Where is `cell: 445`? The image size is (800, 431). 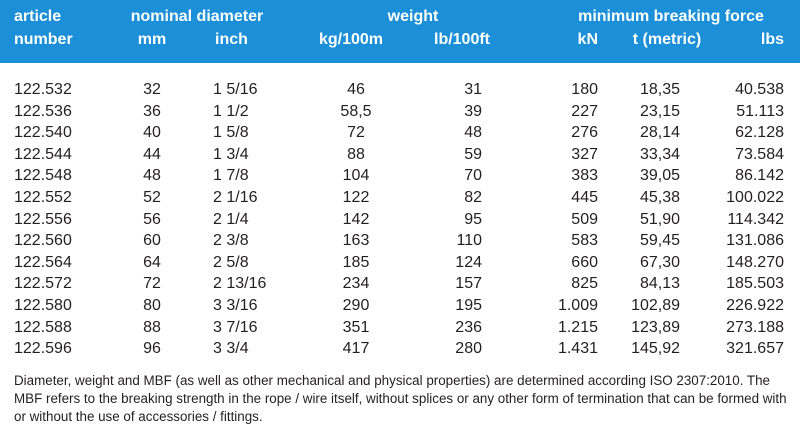
cell: 445 is located at coordinates (584, 197).